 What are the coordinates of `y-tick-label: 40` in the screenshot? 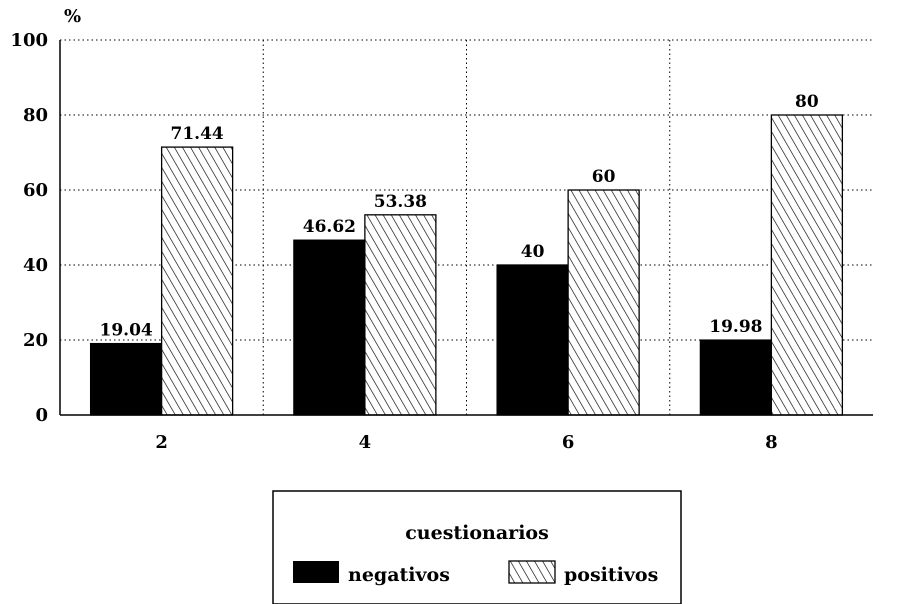 It's located at (35, 265).